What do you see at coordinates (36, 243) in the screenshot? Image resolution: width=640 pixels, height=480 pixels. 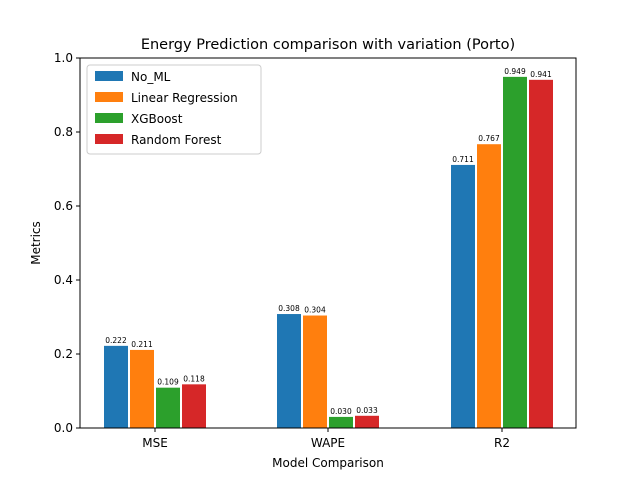 I see `y-axis-label: Metrics` at bounding box center [36, 243].